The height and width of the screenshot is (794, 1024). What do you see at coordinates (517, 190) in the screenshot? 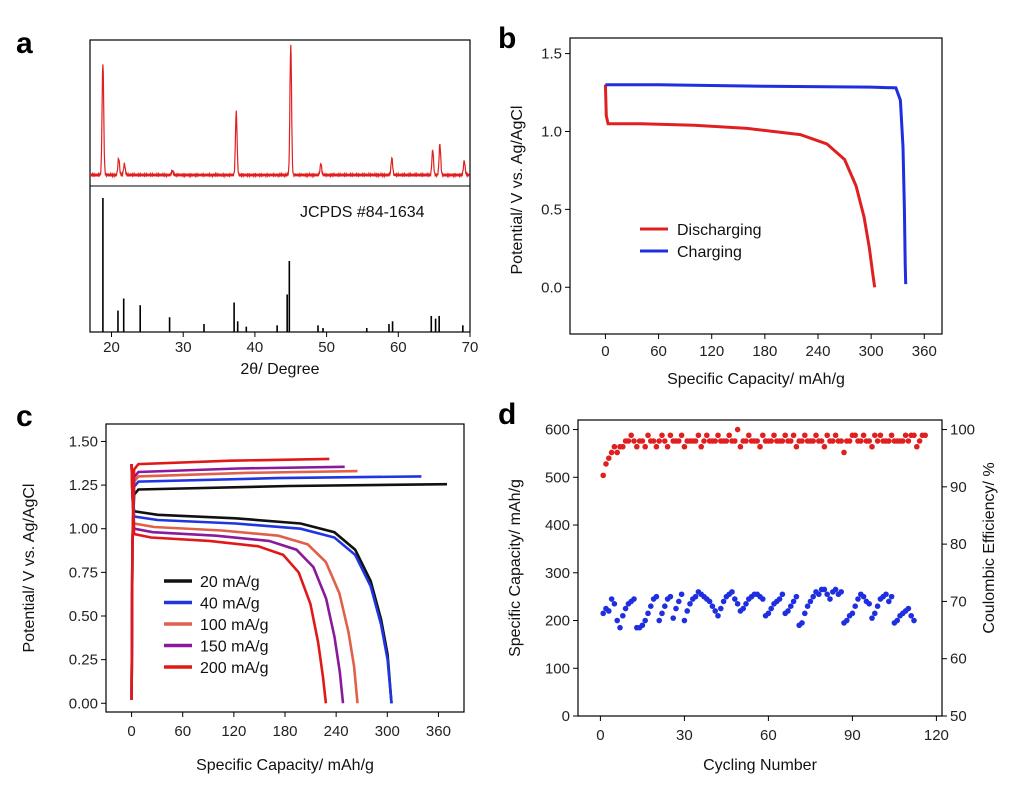
I see `y-axis-label-b: Potential/ V vs. Ag/AgCl` at bounding box center [517, 190].